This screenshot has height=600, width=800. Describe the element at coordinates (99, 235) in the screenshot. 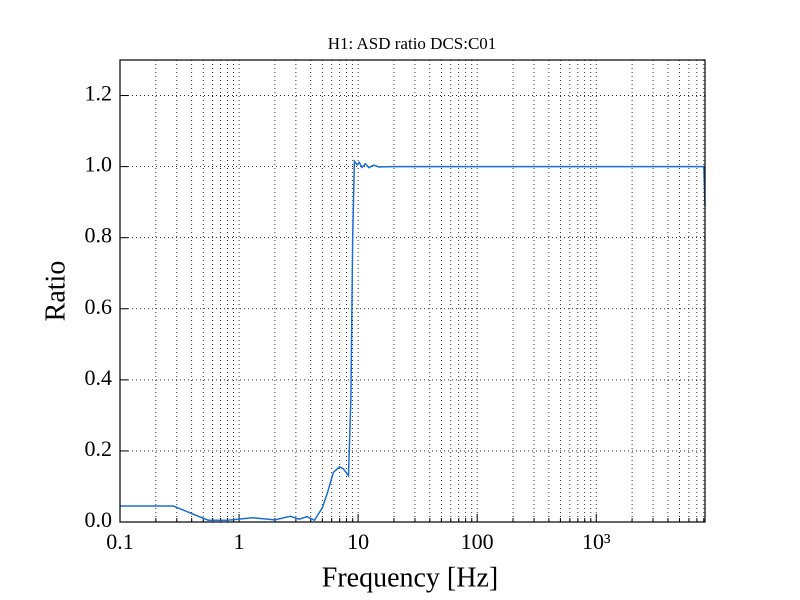

I see `y-tick-label: 0.8` at that location.